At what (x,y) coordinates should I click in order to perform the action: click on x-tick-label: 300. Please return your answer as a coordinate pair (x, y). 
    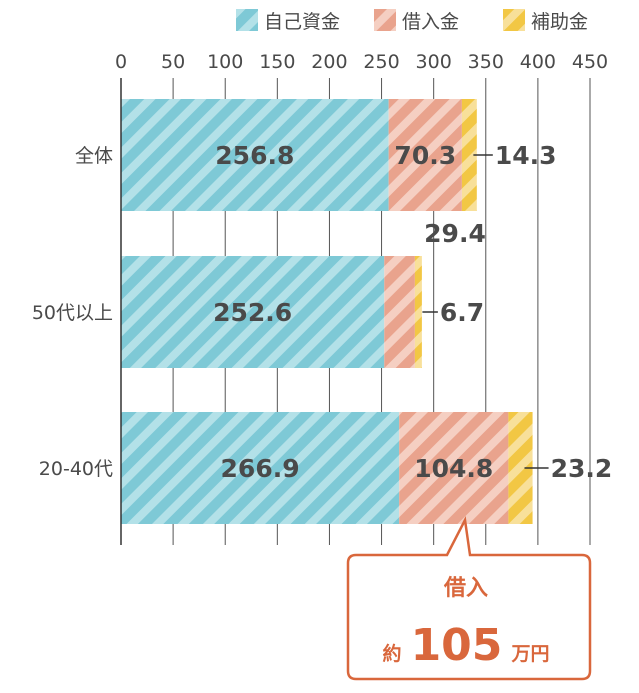
    Looking at the image, I should click on (434, 62).